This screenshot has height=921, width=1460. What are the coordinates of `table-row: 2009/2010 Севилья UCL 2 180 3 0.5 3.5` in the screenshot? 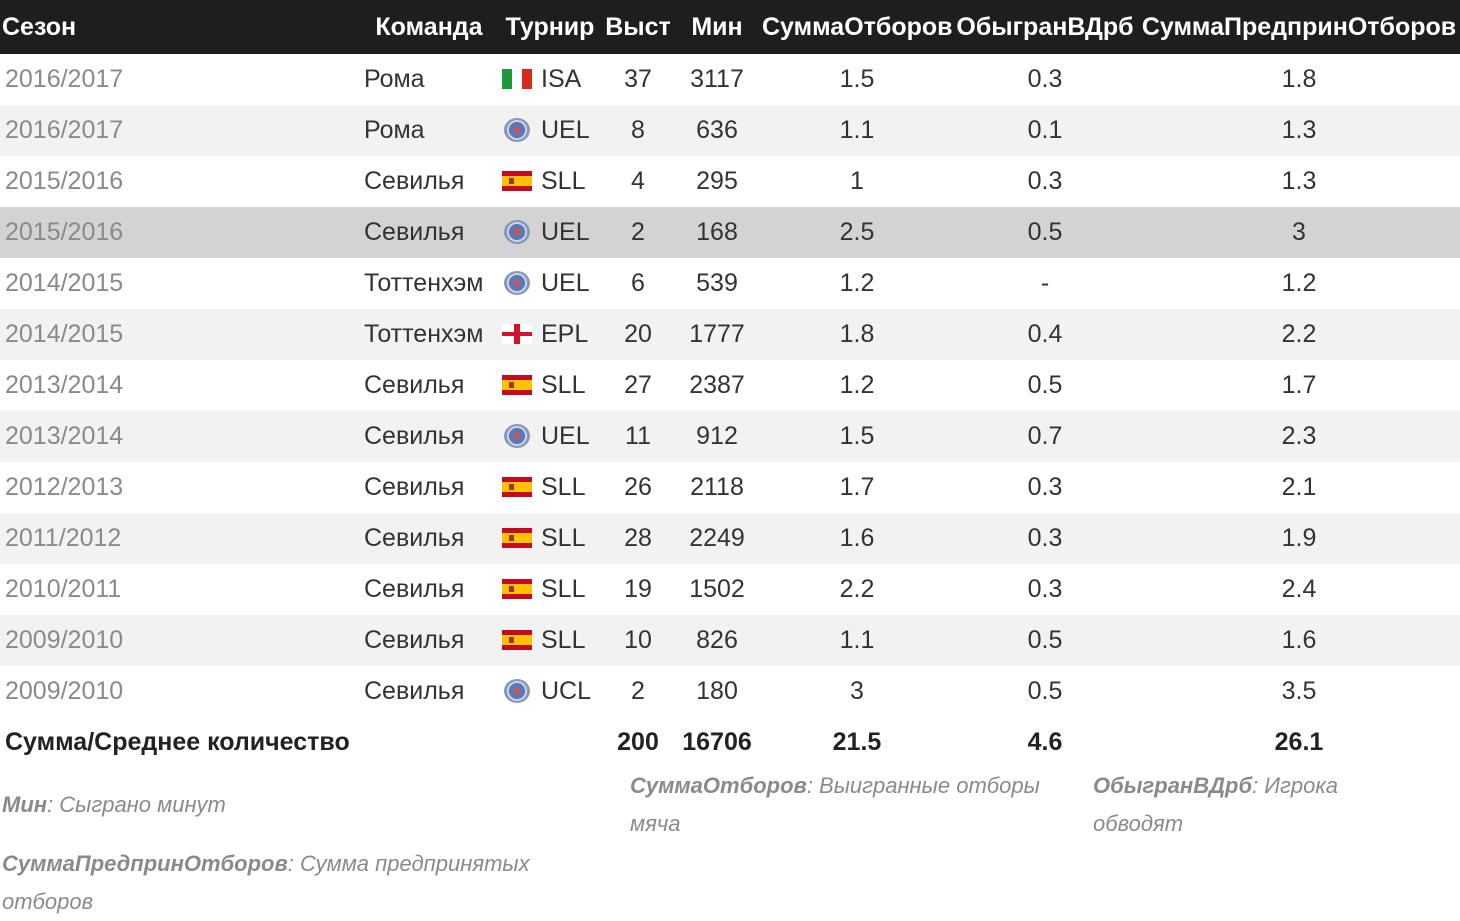 It's located at (730, 691).